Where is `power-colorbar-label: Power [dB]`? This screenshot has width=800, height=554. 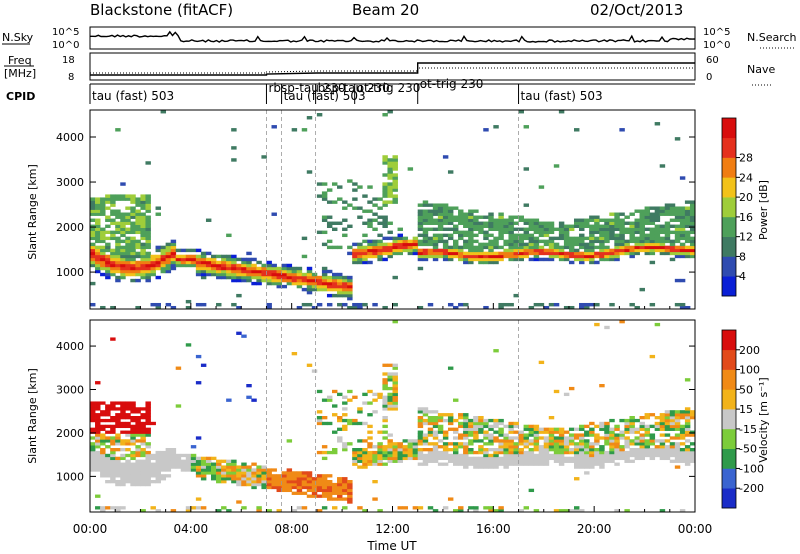 power-colorbar-label: Power [dB] is located at coordinates (763, 210).